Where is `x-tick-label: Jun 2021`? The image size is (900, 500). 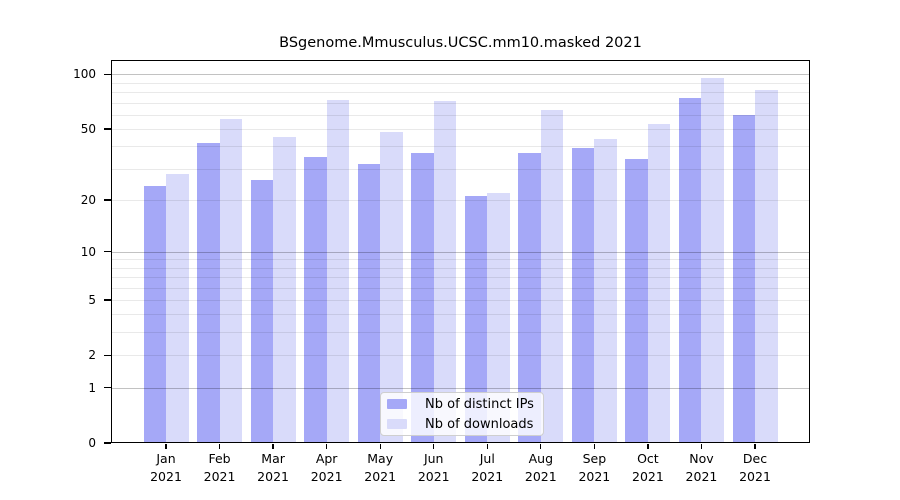 x-tick-label: Jun 2021 is located at coordinates (433, 467).